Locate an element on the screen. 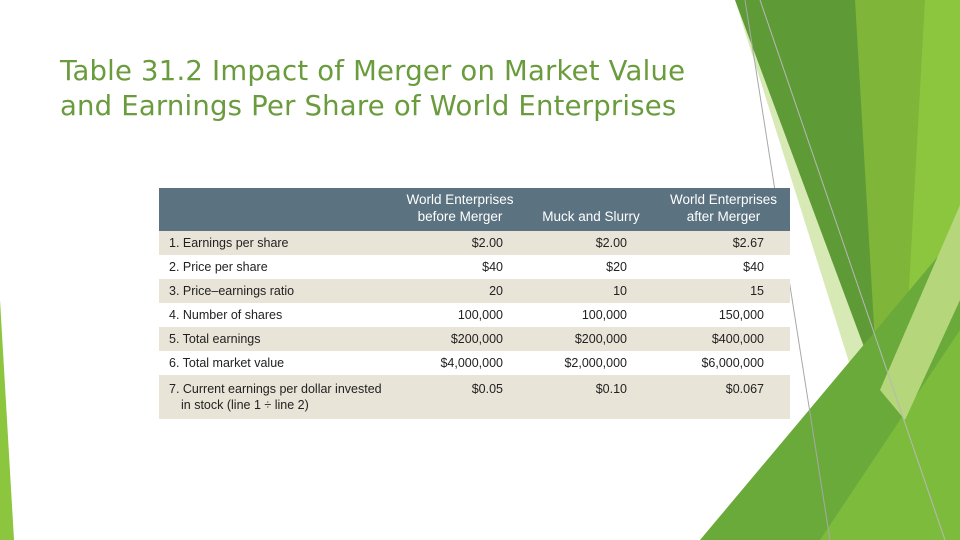 This screenshot has width=960, height=540. header-after-line-2: after Merger is located at coordinates (723, 216).